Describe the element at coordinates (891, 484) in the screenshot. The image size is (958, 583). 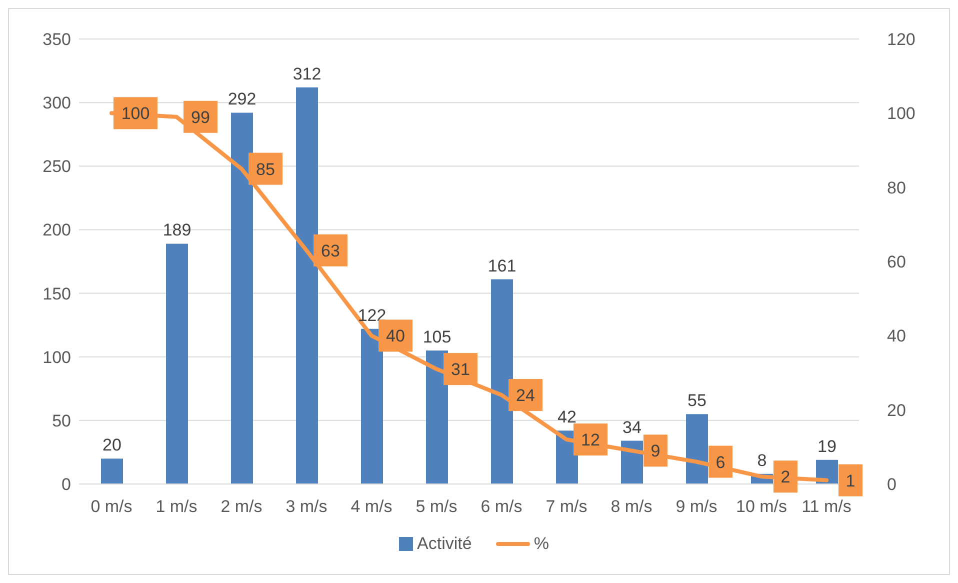
I see `y2-tick-label: 0` at that location.